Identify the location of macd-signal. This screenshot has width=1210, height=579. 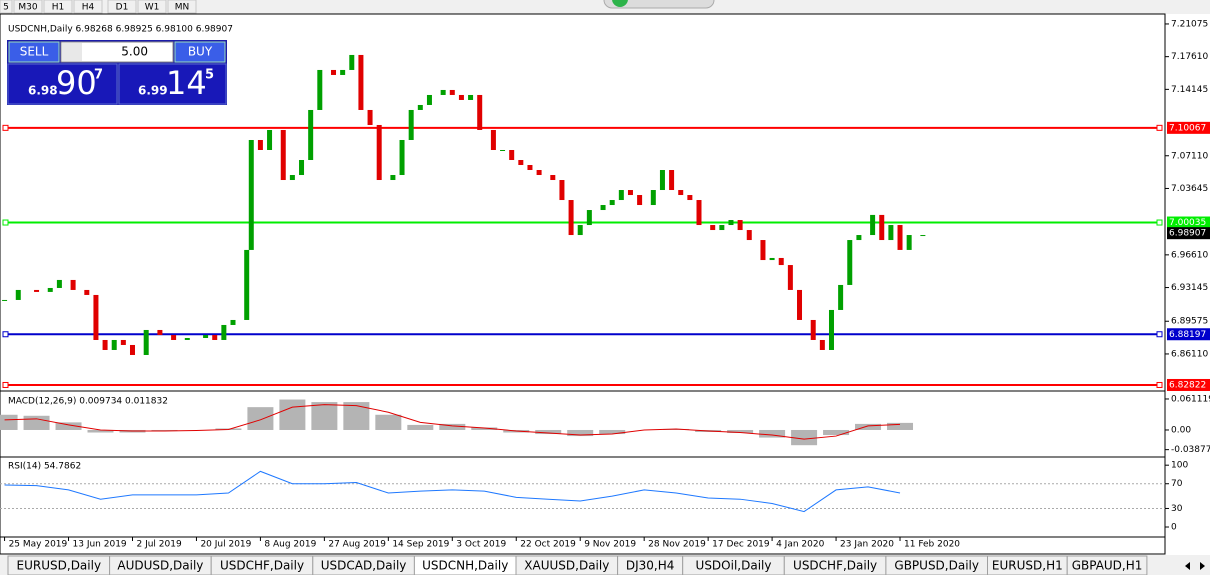
(452, 422).